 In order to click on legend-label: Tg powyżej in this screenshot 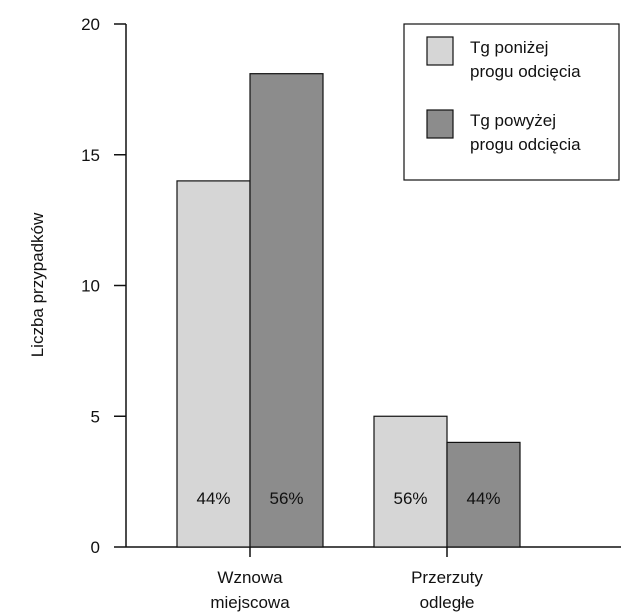, I will do `click(513, 120)`.